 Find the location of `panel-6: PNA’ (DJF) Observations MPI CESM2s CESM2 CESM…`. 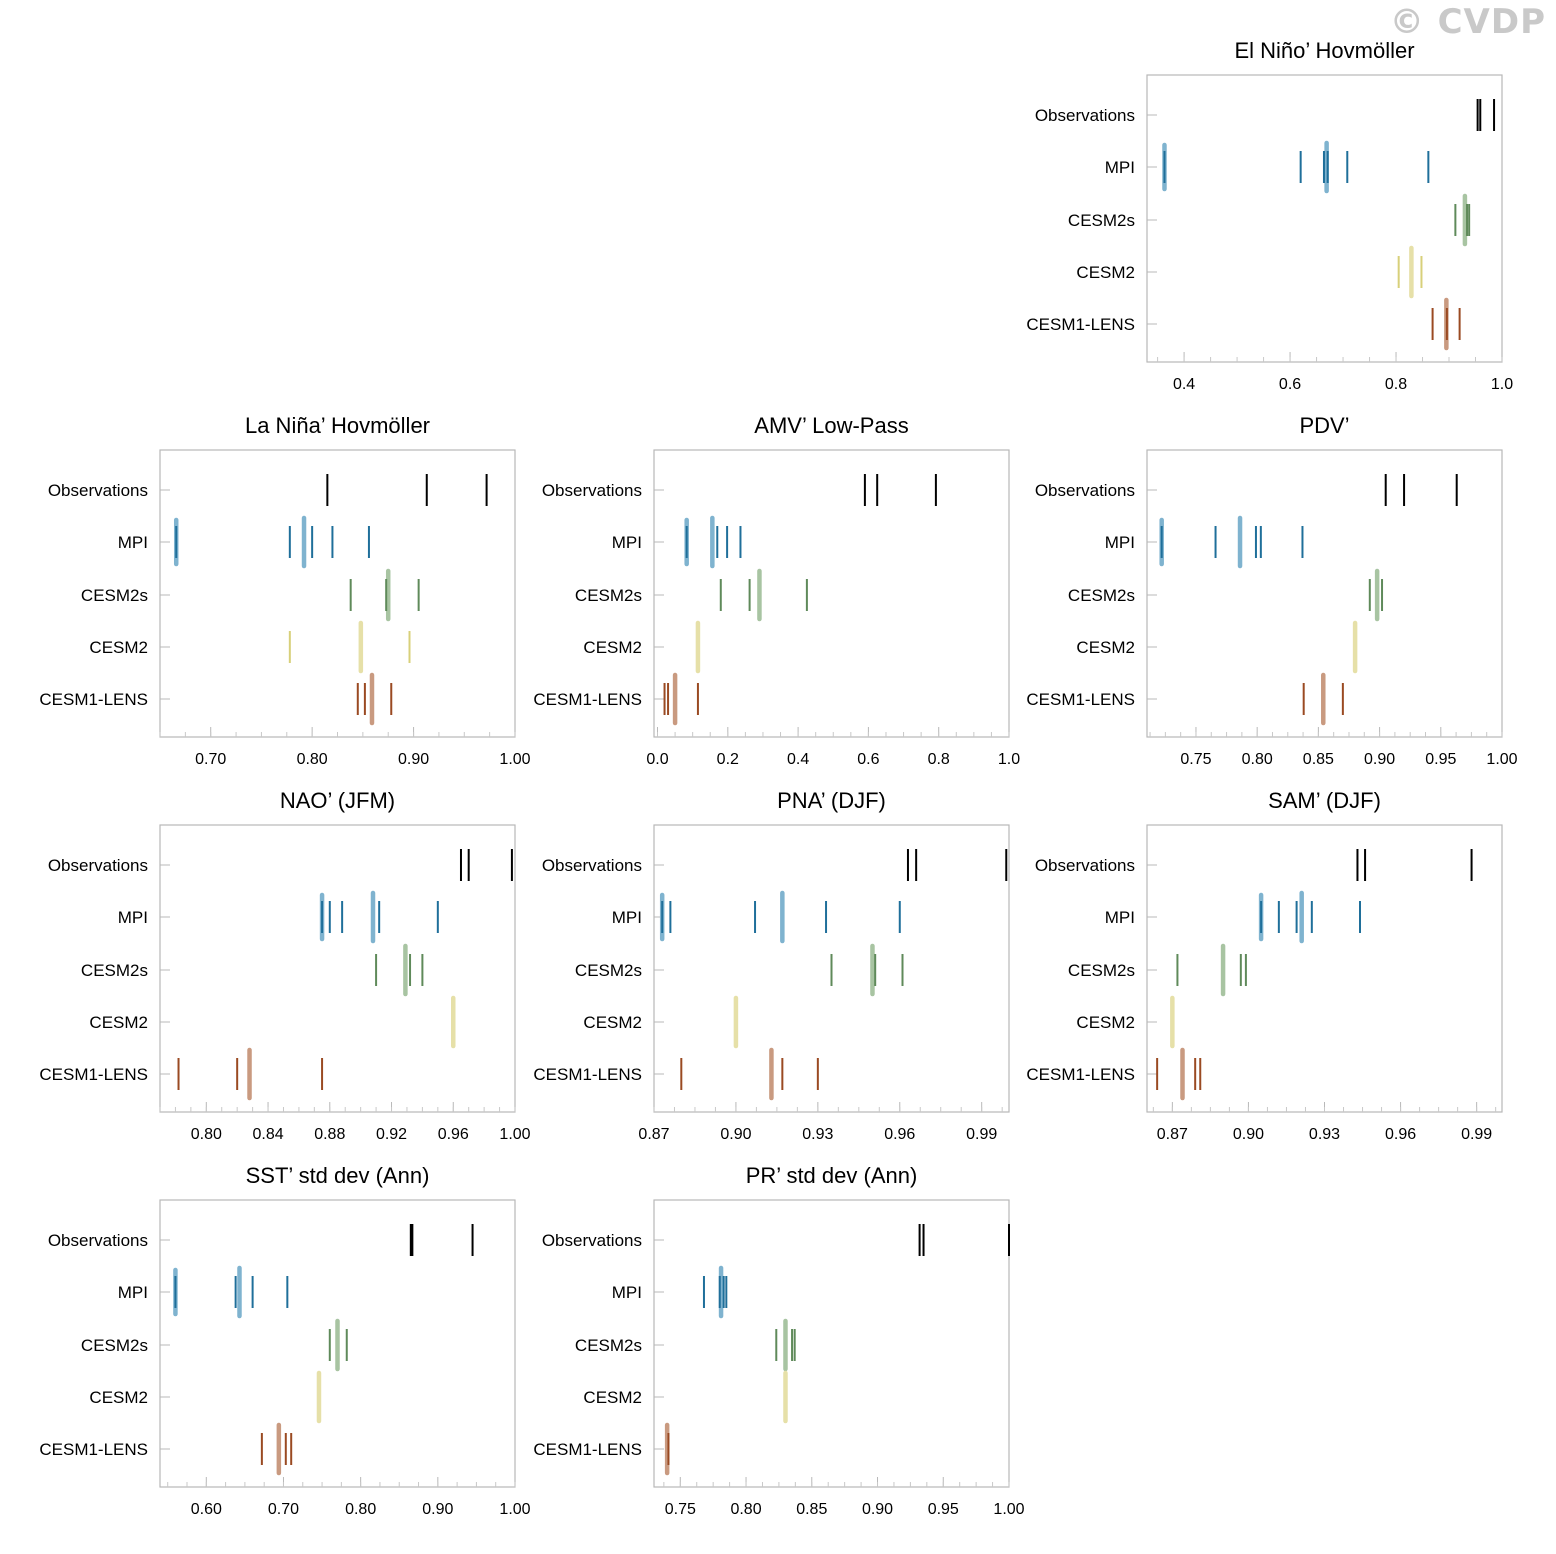

panel-6: PNA’ (DJF) Observations MPI CESM2s CESM2 CESM… is located at coordinates (771, 965).